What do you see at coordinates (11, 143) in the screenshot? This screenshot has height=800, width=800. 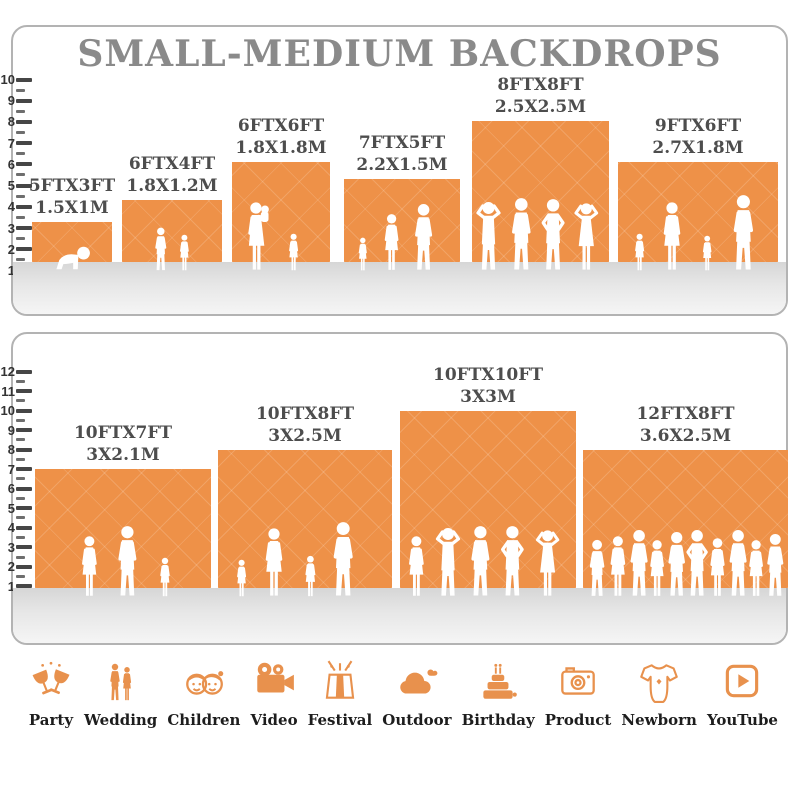 I see `ruler-number: 7` at bounding box center [11, 143].